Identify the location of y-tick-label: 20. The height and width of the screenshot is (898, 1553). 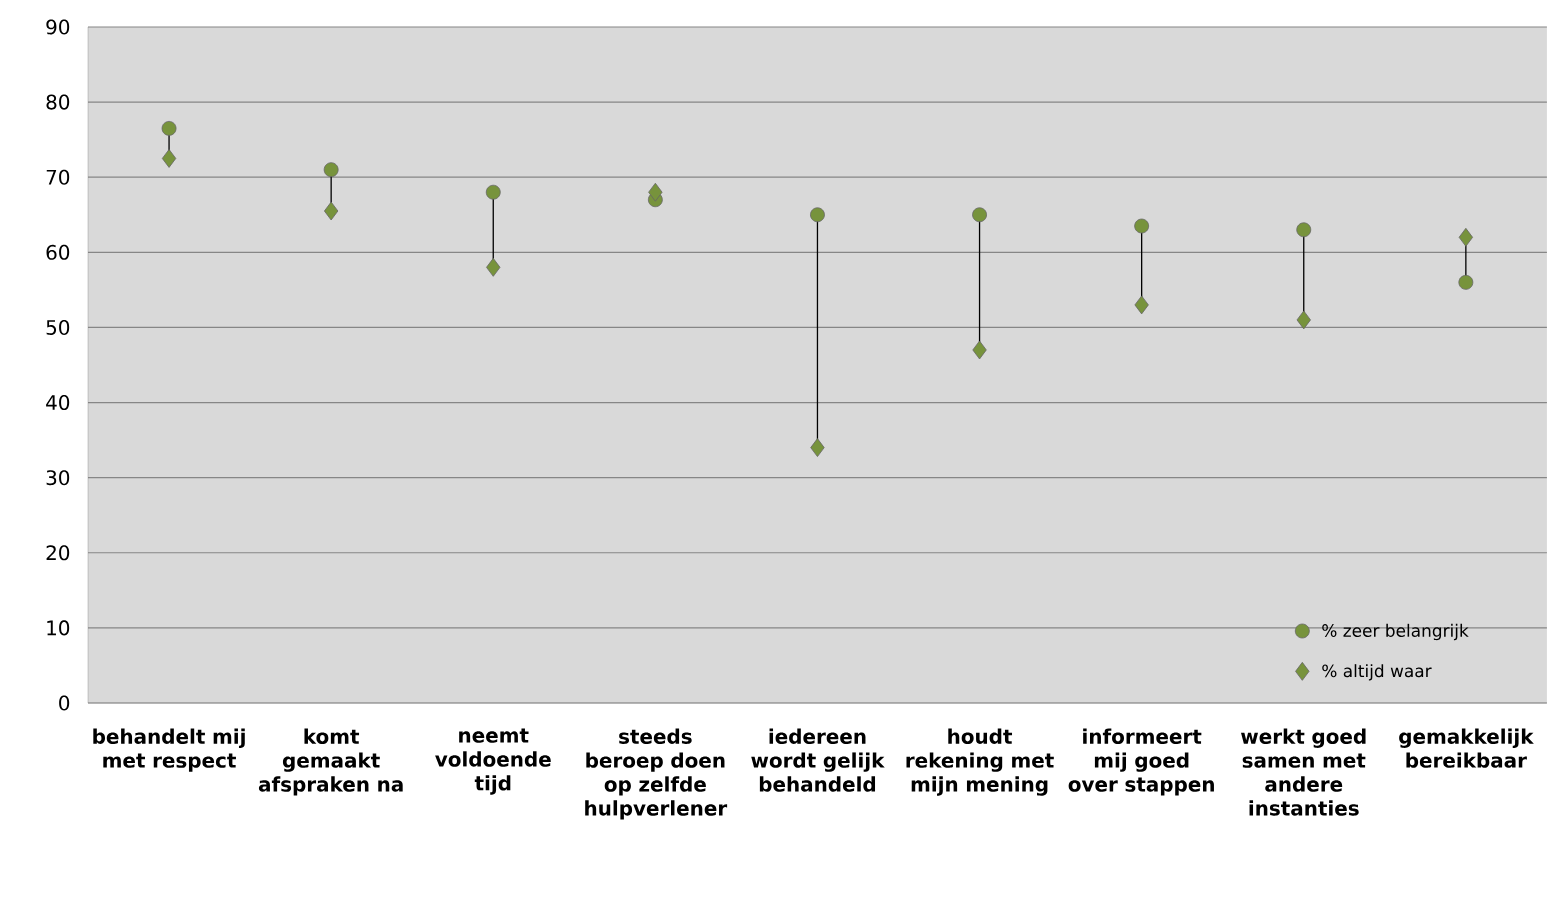
(58, 553).